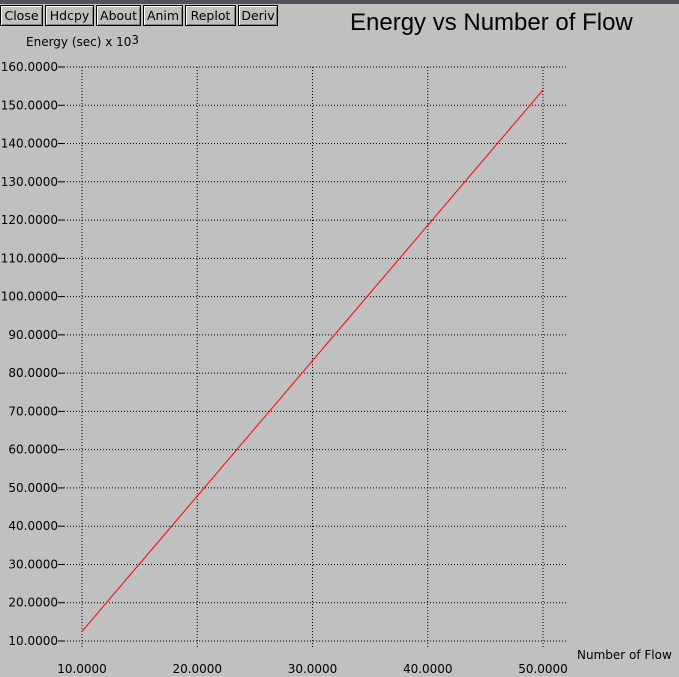 The image size is (679, 677). I want to click on y-tick-label: 120.0000, so click(29, 220).